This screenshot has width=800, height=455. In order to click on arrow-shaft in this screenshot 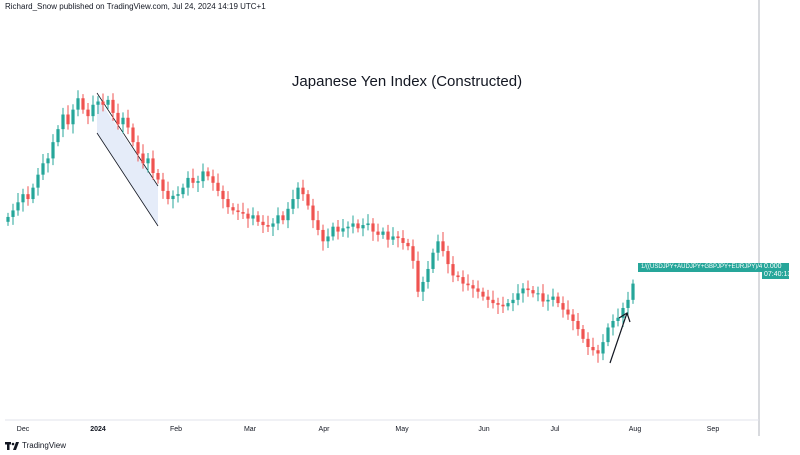, I will do `click(618, 338)`.